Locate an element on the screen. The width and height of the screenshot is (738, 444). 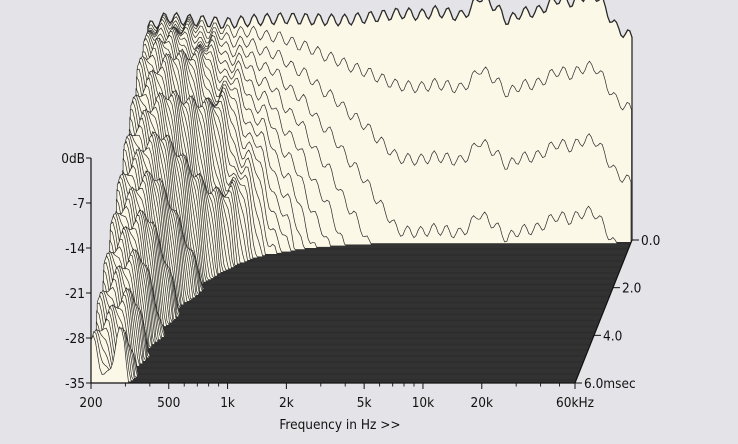
time-axis-ticks: 0.0 2.0 4.0 6.0msec is located at coordinates (617, 312).